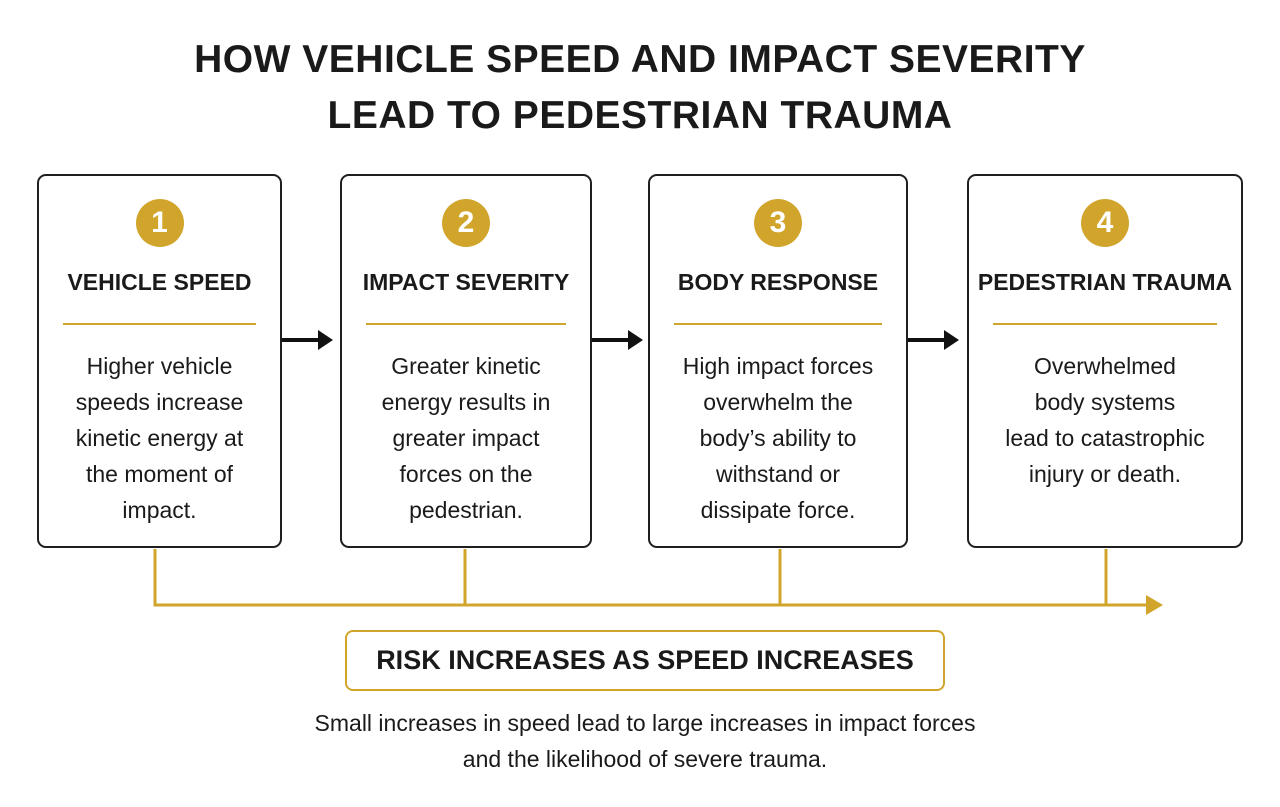 This screenshot has width=1280, height=807. I want to click on description-line: Overwhelmed, so click(1105, 366).